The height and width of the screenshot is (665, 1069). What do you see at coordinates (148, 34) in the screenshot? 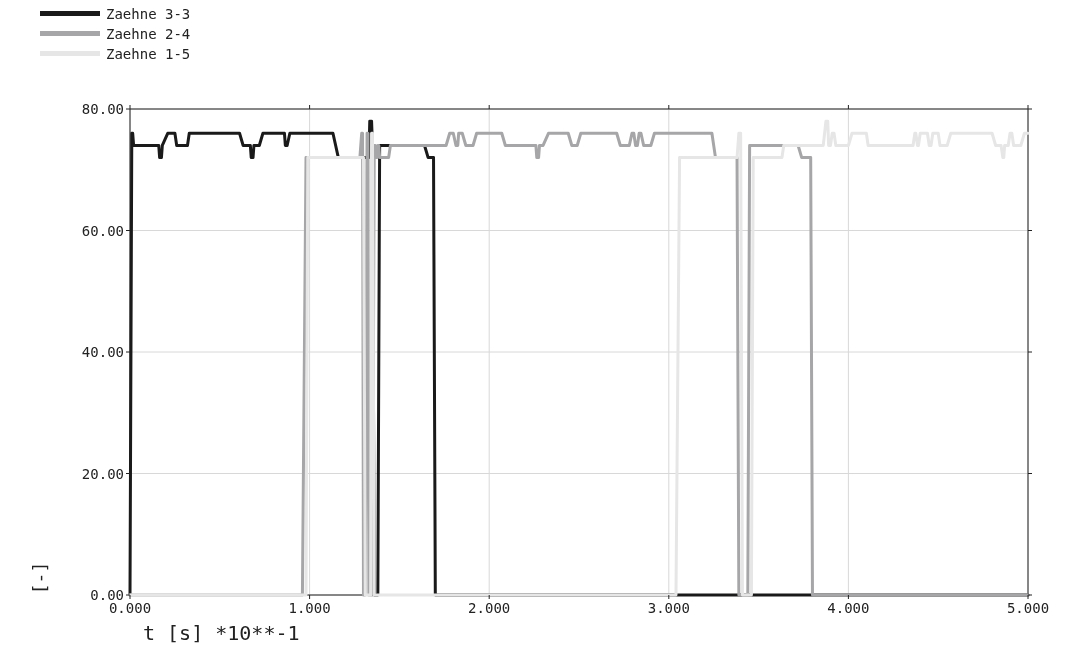
I see `legend-label: Zaehne 2-4` at bounding box center [148, 34].